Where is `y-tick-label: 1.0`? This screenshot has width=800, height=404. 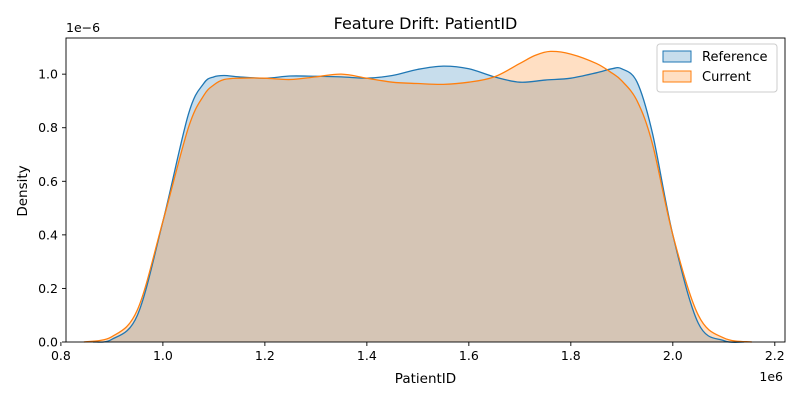 y-tick-label: 1.0 is located at coordinates (48, 74).